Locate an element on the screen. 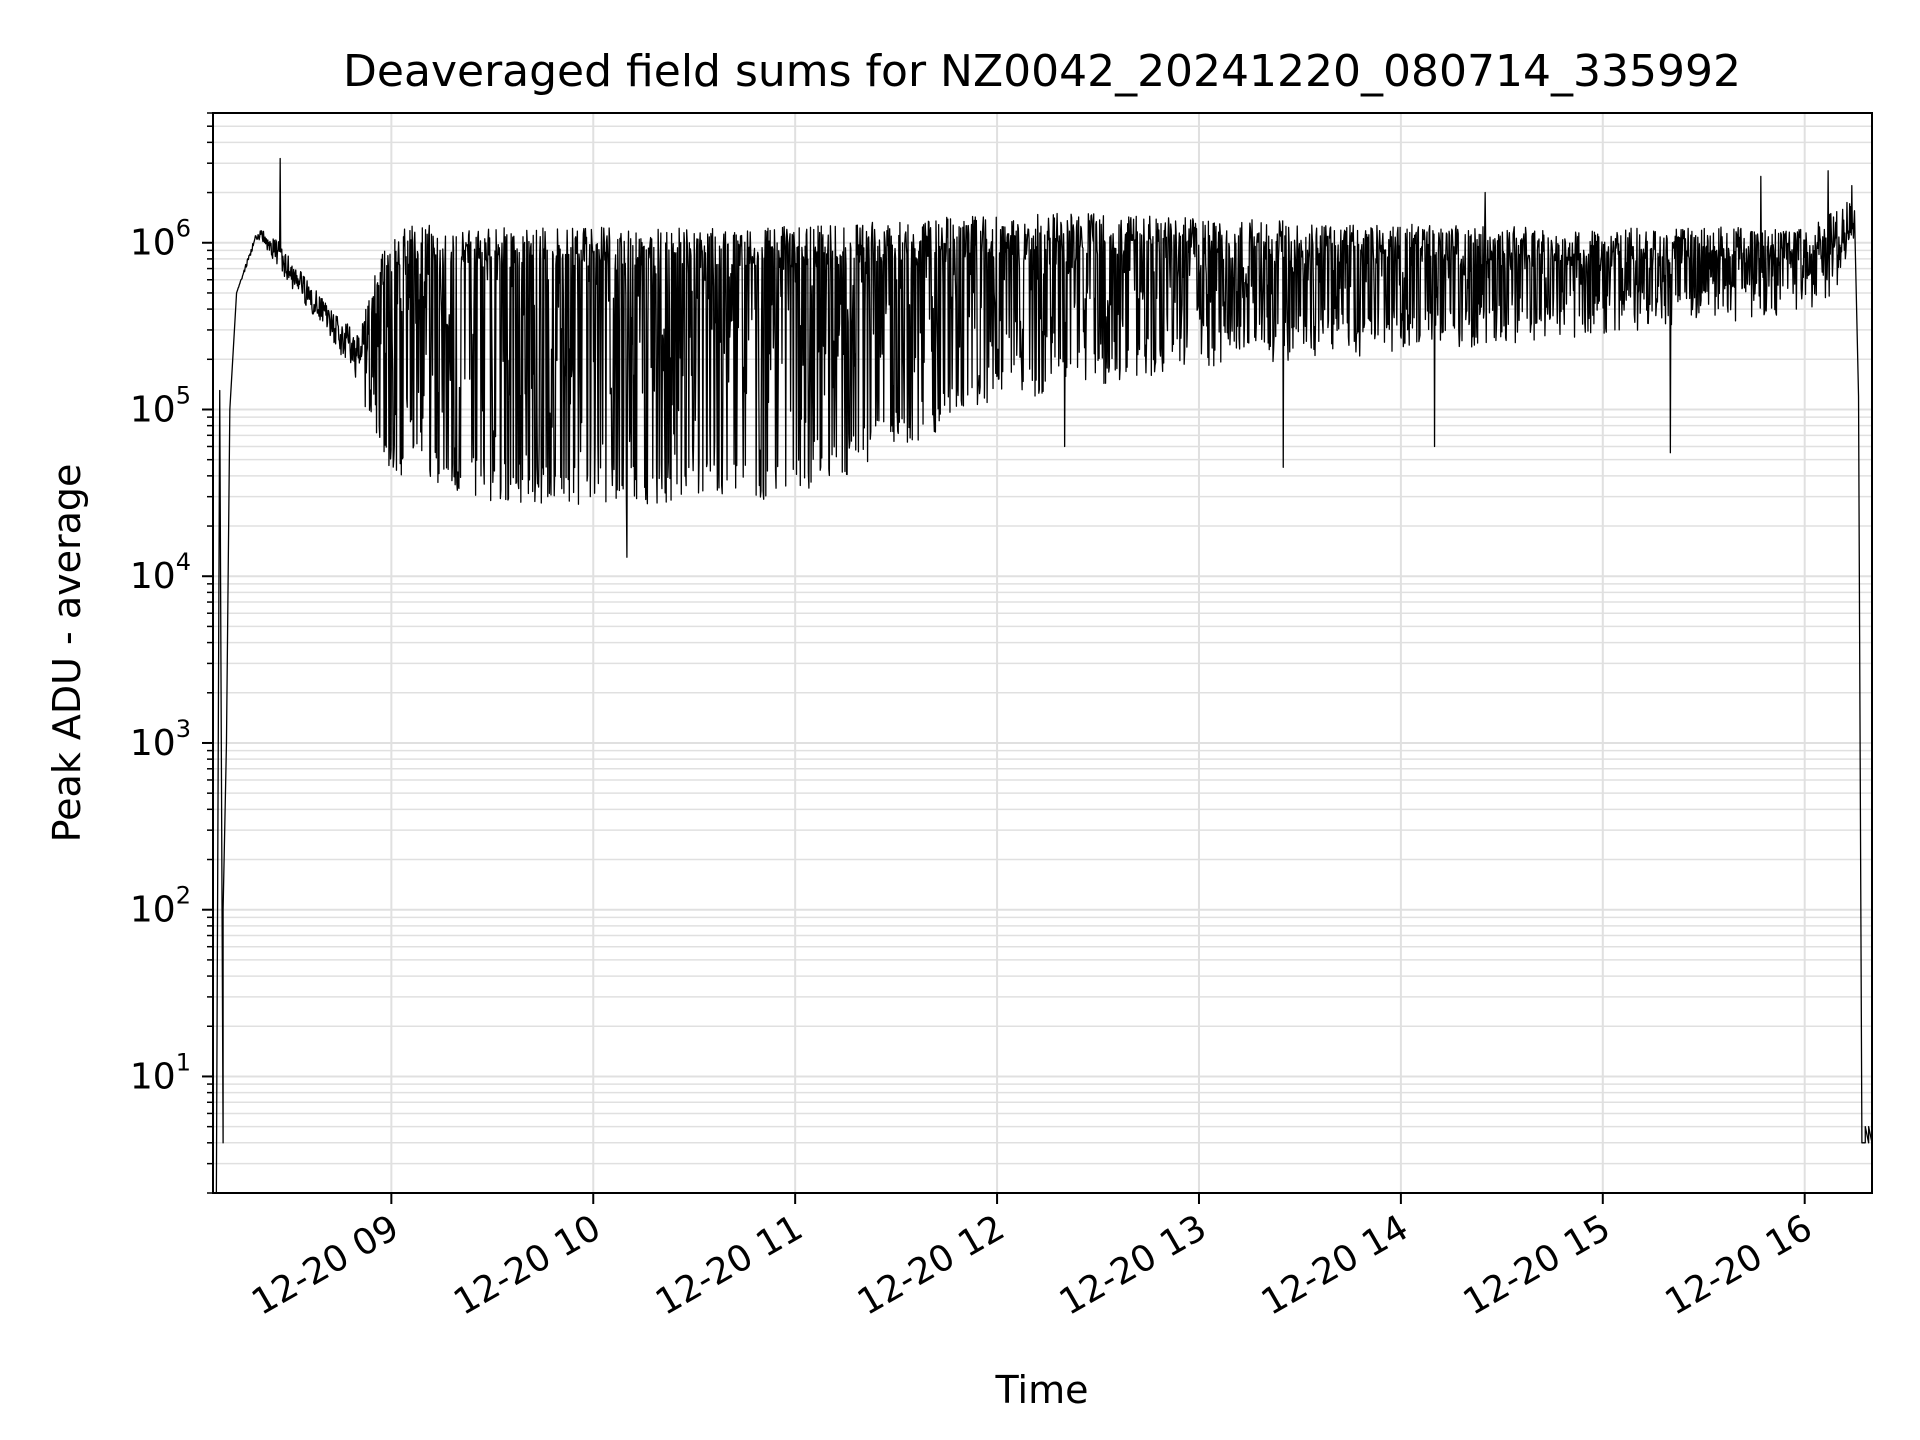  y-tick-exponent: 5 is located at coordinates (183, 395).